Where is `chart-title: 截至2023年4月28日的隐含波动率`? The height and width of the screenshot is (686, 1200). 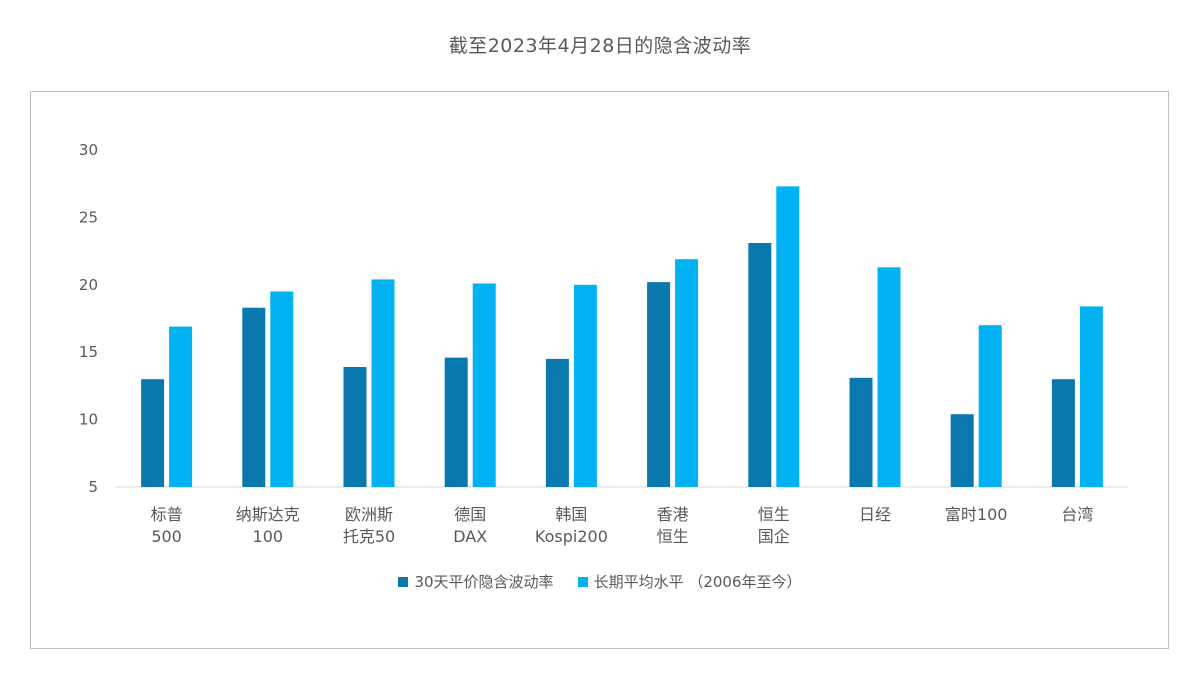 chart-title: 截至2023年4月28日的隐含波动率 is located at coordinates (600, 46).